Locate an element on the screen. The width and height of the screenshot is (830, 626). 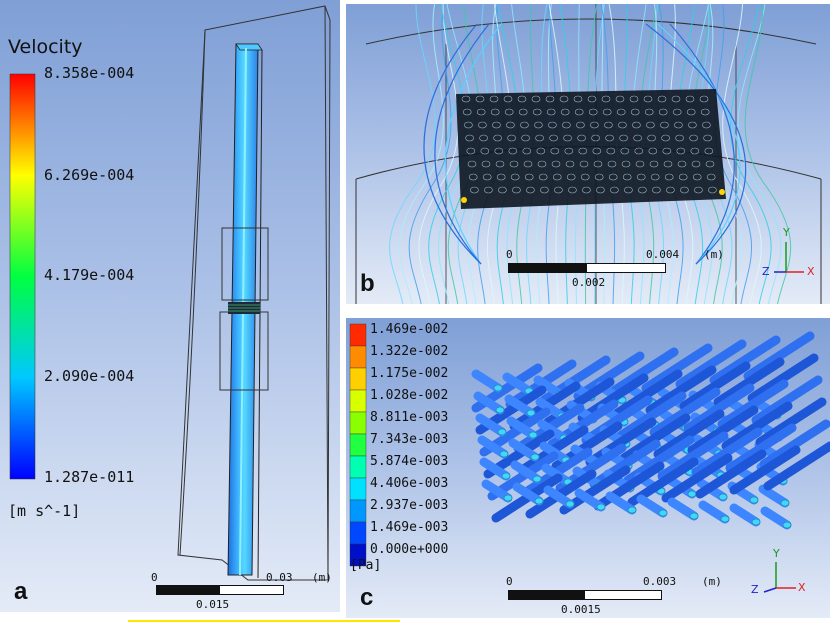
legend-tick-label: 8.358e-004 is located at coordinates (89, 73).